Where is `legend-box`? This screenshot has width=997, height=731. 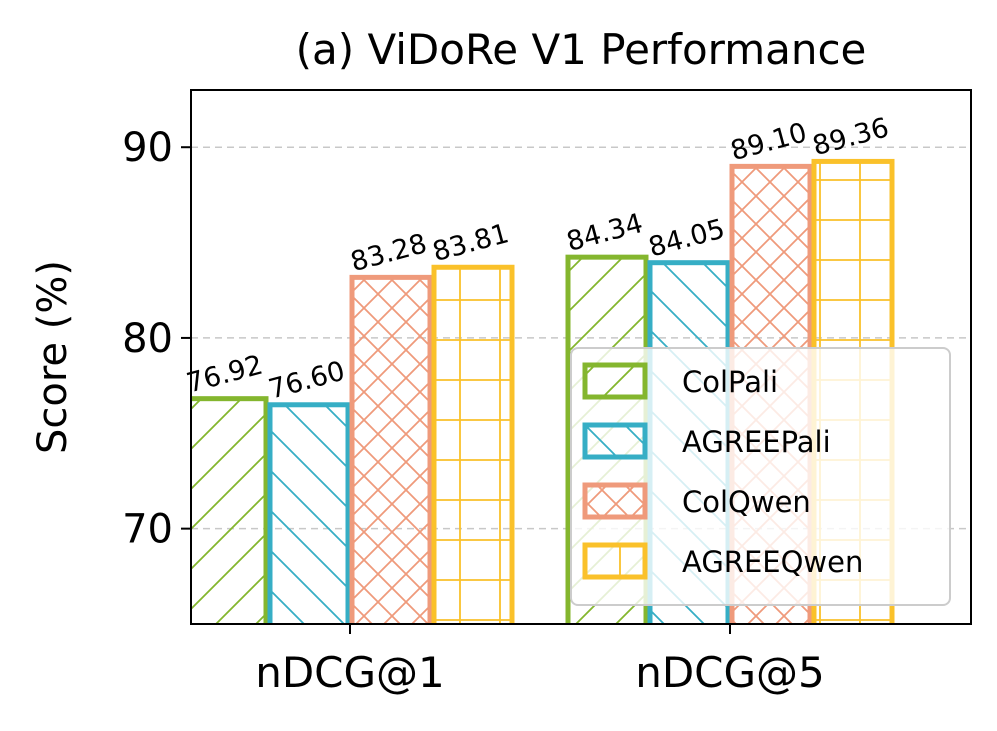
legend-box is located at coordinates (760, 476).